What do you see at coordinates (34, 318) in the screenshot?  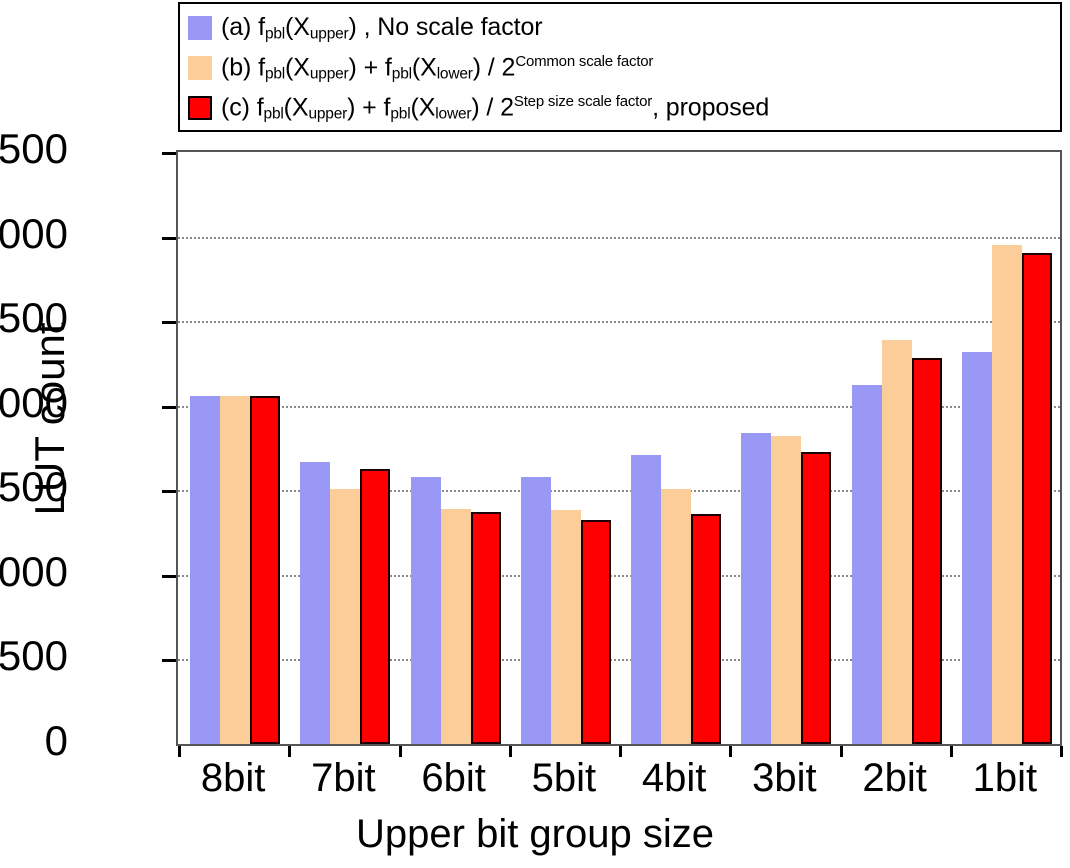 I see `y-tick-label: 2500` at bounding box center [34, 318].